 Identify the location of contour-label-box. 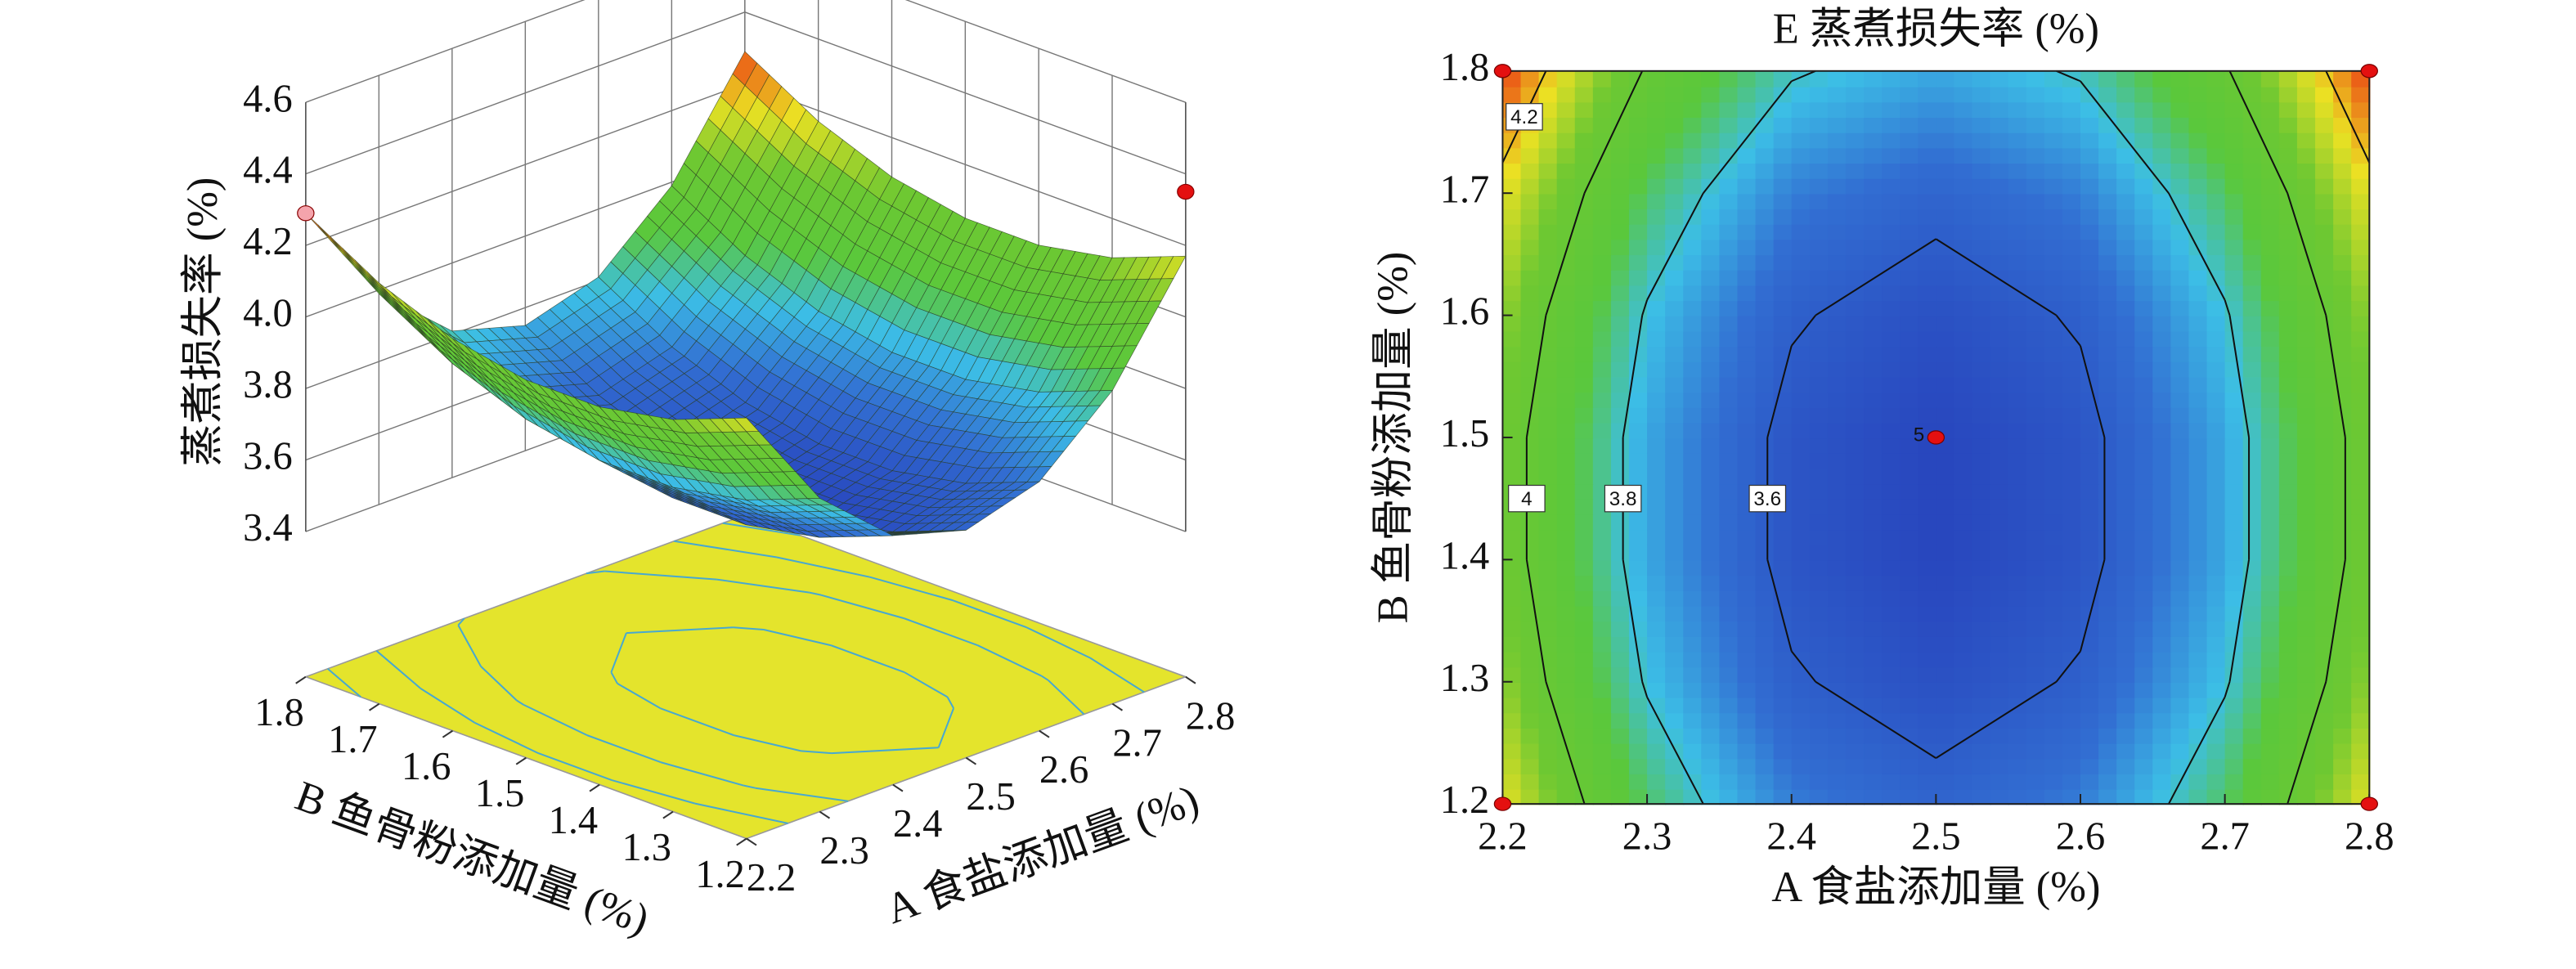
(1623, 498).